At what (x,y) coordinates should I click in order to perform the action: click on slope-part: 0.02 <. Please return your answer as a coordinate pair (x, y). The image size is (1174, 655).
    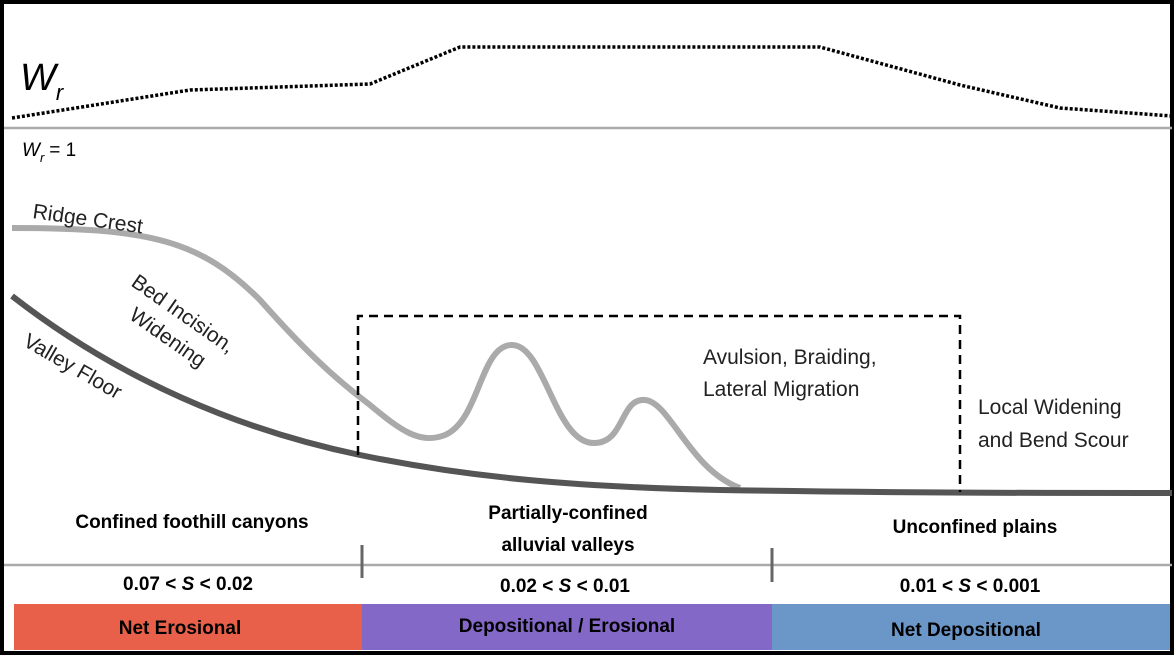
    Looking at the image, I should click on (526, 586).